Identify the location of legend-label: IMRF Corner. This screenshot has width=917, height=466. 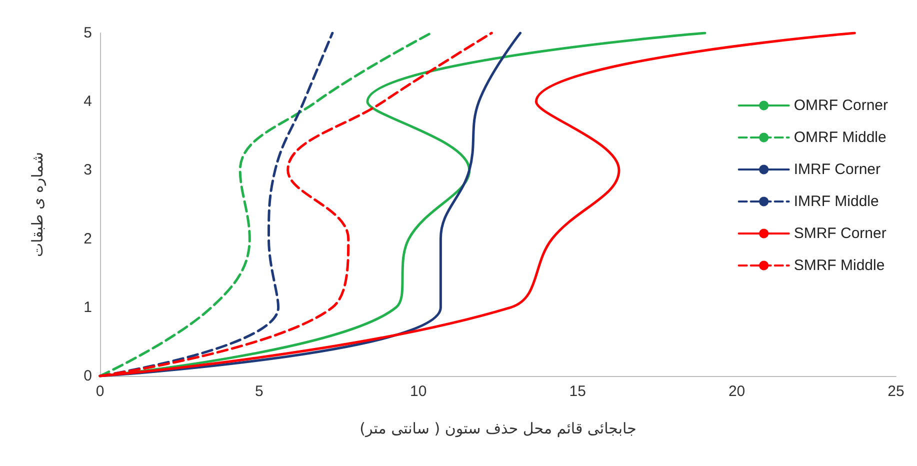
(837, 169).